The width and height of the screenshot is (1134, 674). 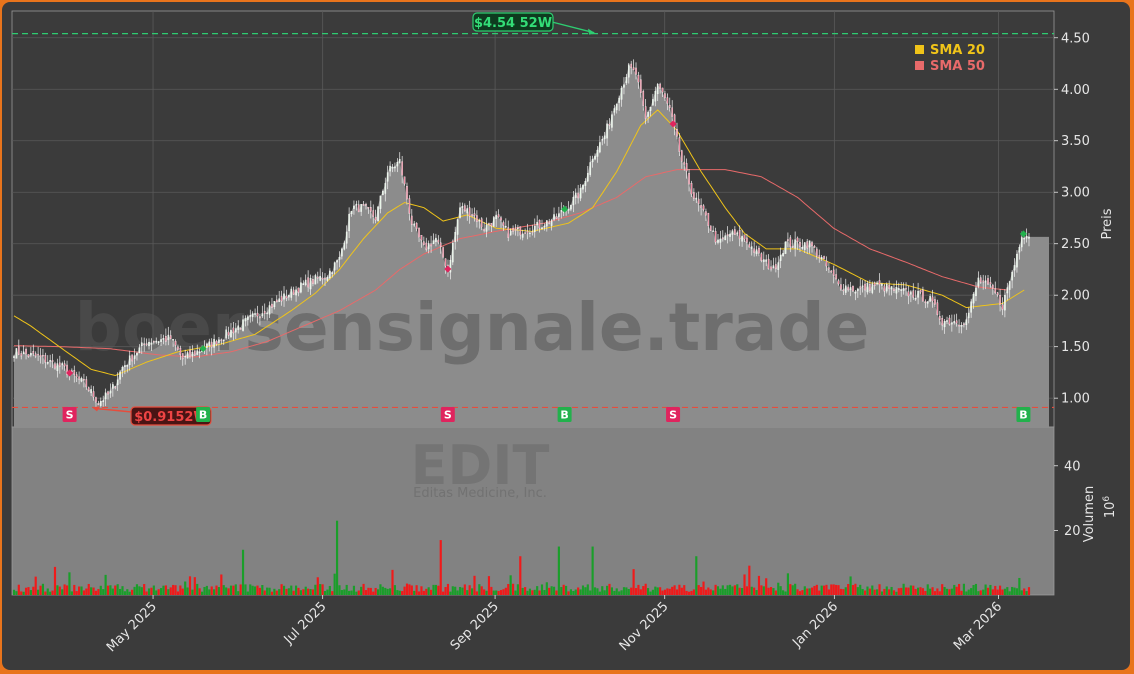 What do you see at coordinates (203, 414) in the screenshot?
I see `signal-badge-overlay` at bounding box center [203, 414].